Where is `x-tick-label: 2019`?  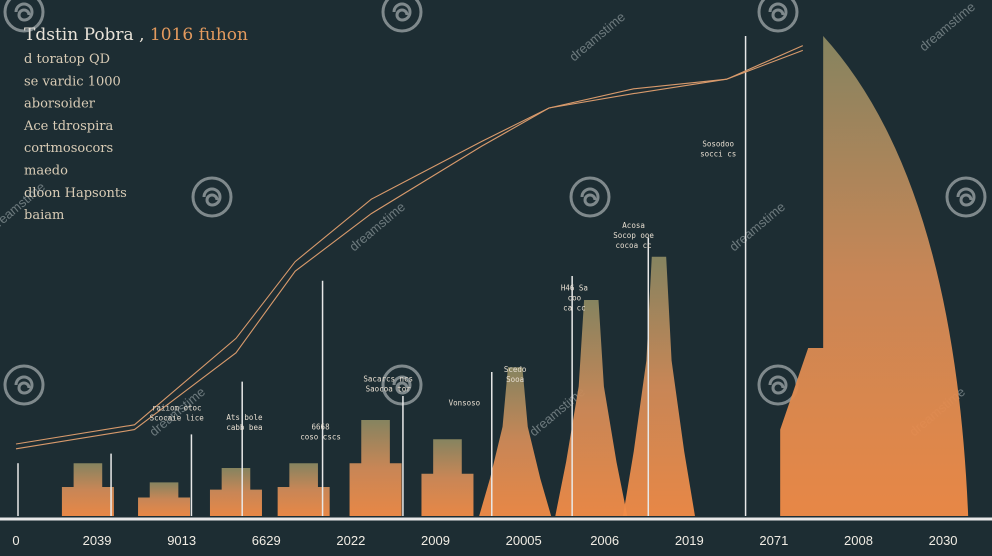 x-tick-label: 2019 is located at coordinates (689, 540).